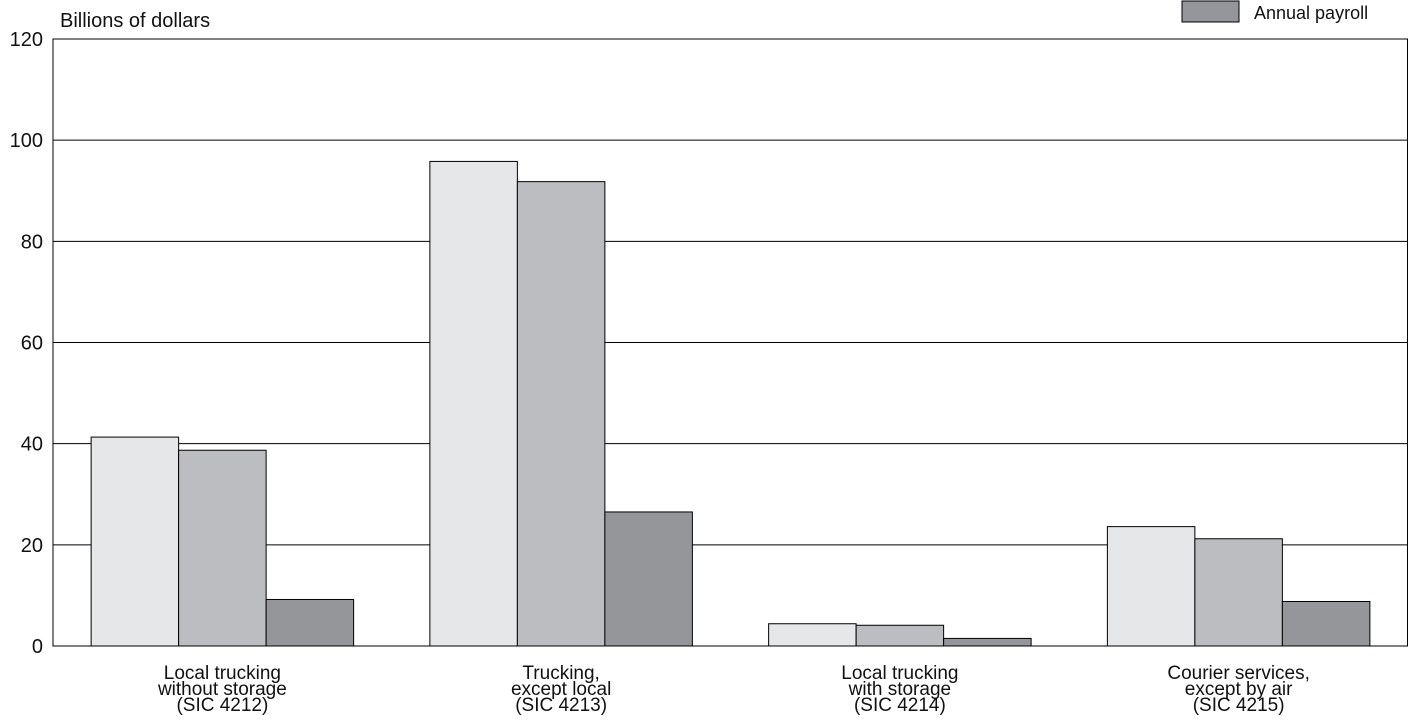 This screenshot has height=726, width=1408. What do you see at coordinates (37, 647) in the screenshot?
I see `y-tick-label: 0` at bounding box center [37, 647].